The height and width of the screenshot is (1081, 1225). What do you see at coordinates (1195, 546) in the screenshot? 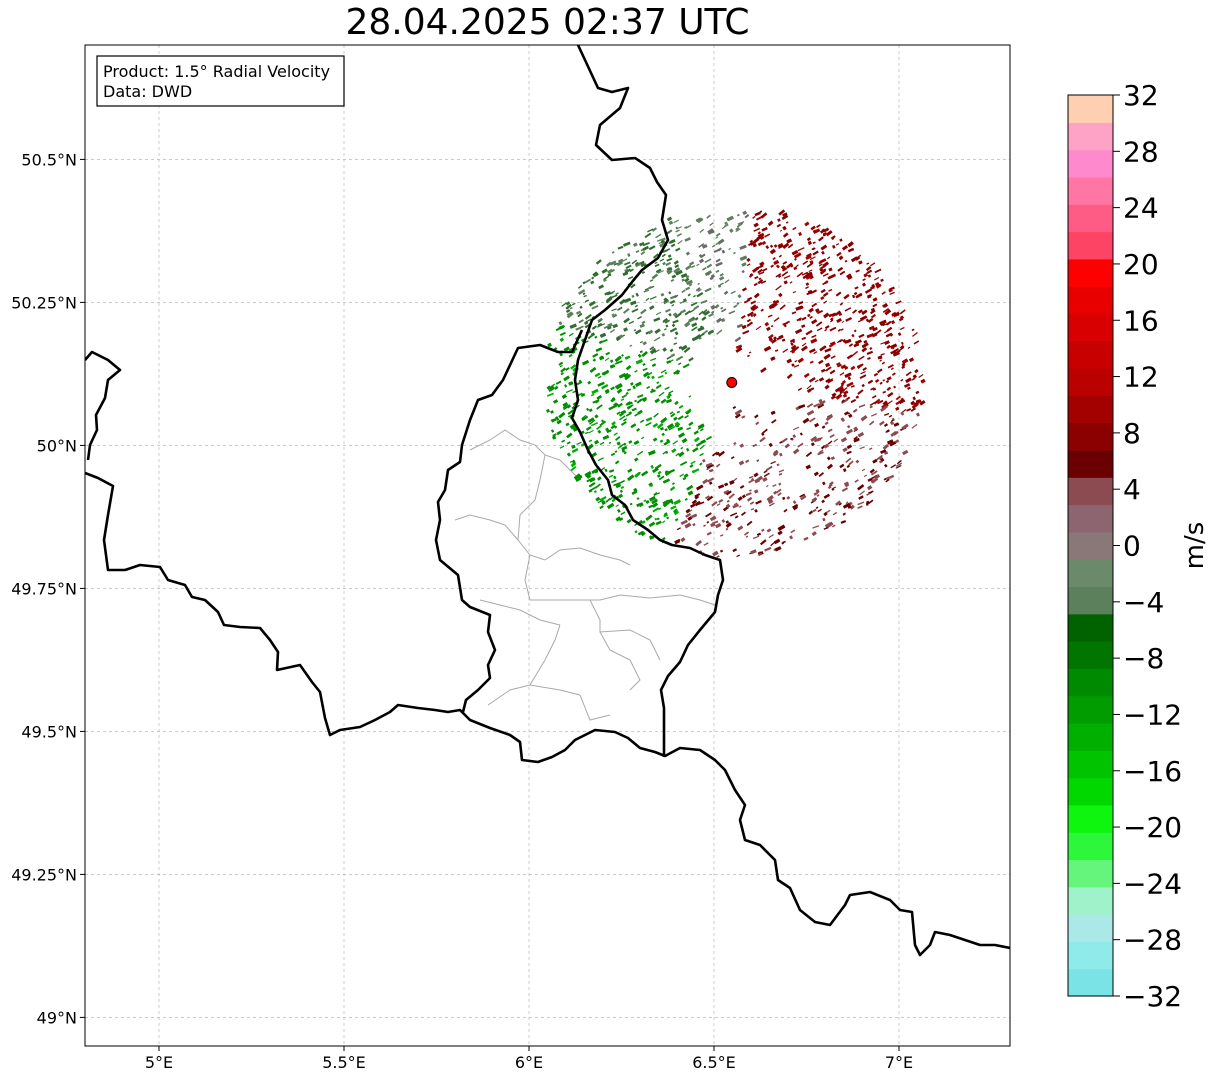
I see `colorbar-unit-label: m/s` at bounding box center [1195, 546].